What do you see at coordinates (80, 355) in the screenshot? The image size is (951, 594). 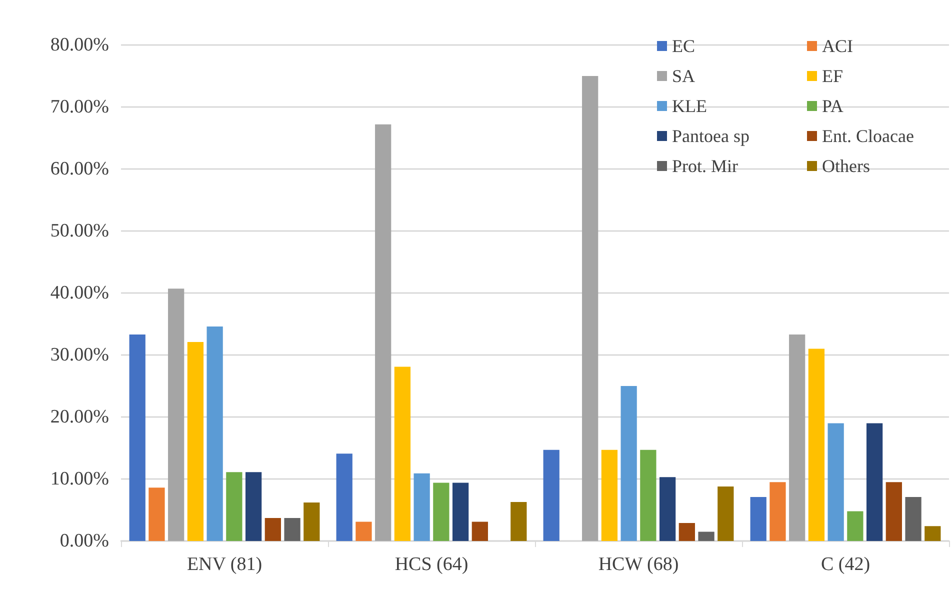 I see `y-tick-label: 30.00%` at bounding box center [80, 355].